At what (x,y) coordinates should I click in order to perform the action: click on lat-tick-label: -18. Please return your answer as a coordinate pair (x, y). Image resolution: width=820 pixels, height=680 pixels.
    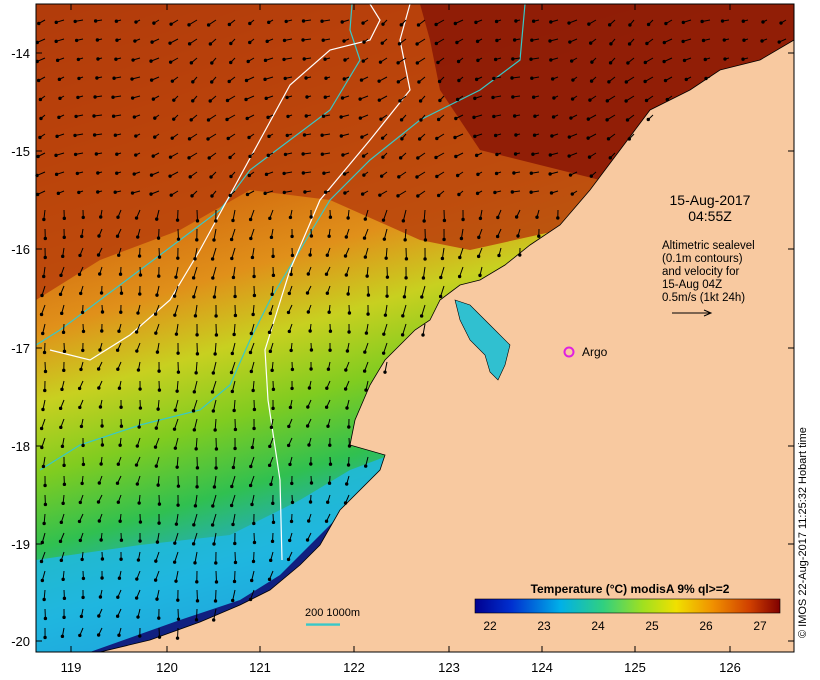
    Looking at the image, I should click on (20, 446).